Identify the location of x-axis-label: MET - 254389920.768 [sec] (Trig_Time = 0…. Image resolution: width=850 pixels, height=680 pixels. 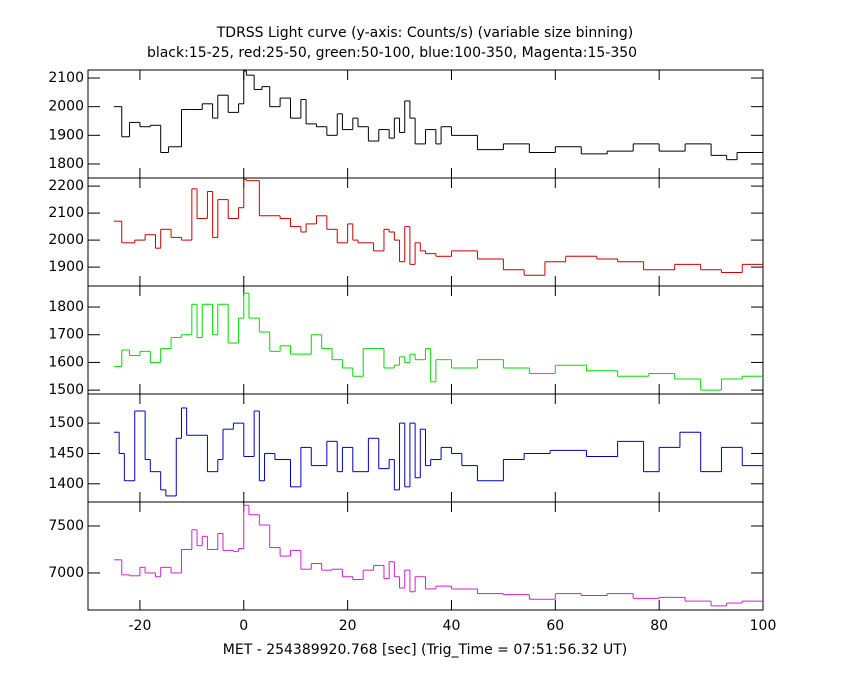
(425, 650).